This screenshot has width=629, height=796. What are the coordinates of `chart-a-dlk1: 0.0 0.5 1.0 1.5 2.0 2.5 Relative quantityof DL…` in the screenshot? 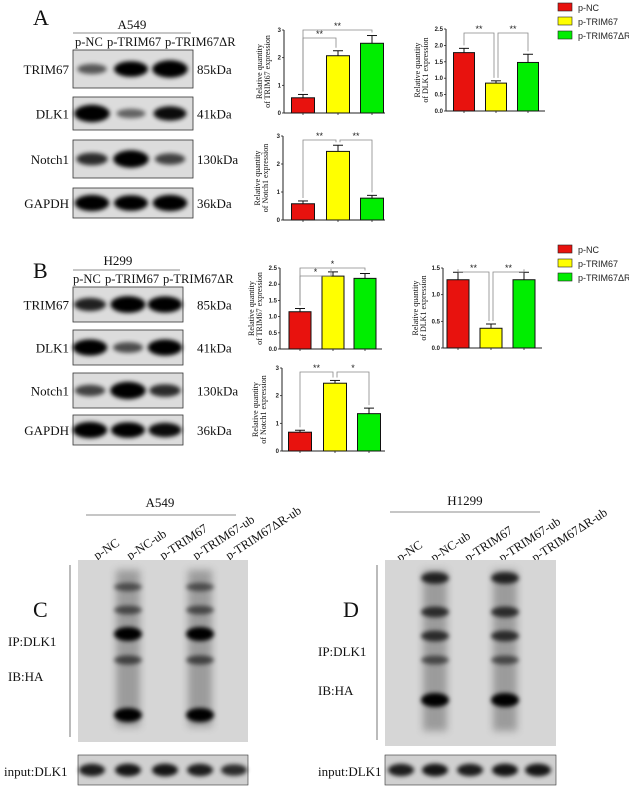 It's located at (479, 69).